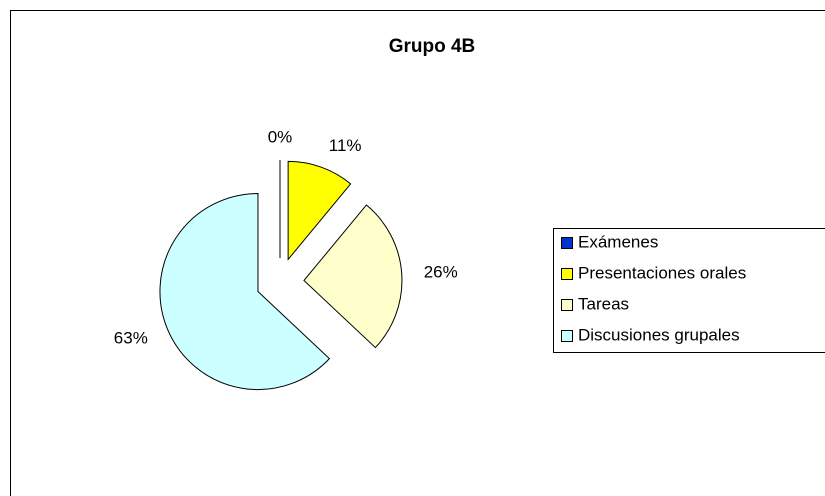  Describe the element at coordinates (280, 136) in the screenshot. I see `data-label: 0%` at that location.